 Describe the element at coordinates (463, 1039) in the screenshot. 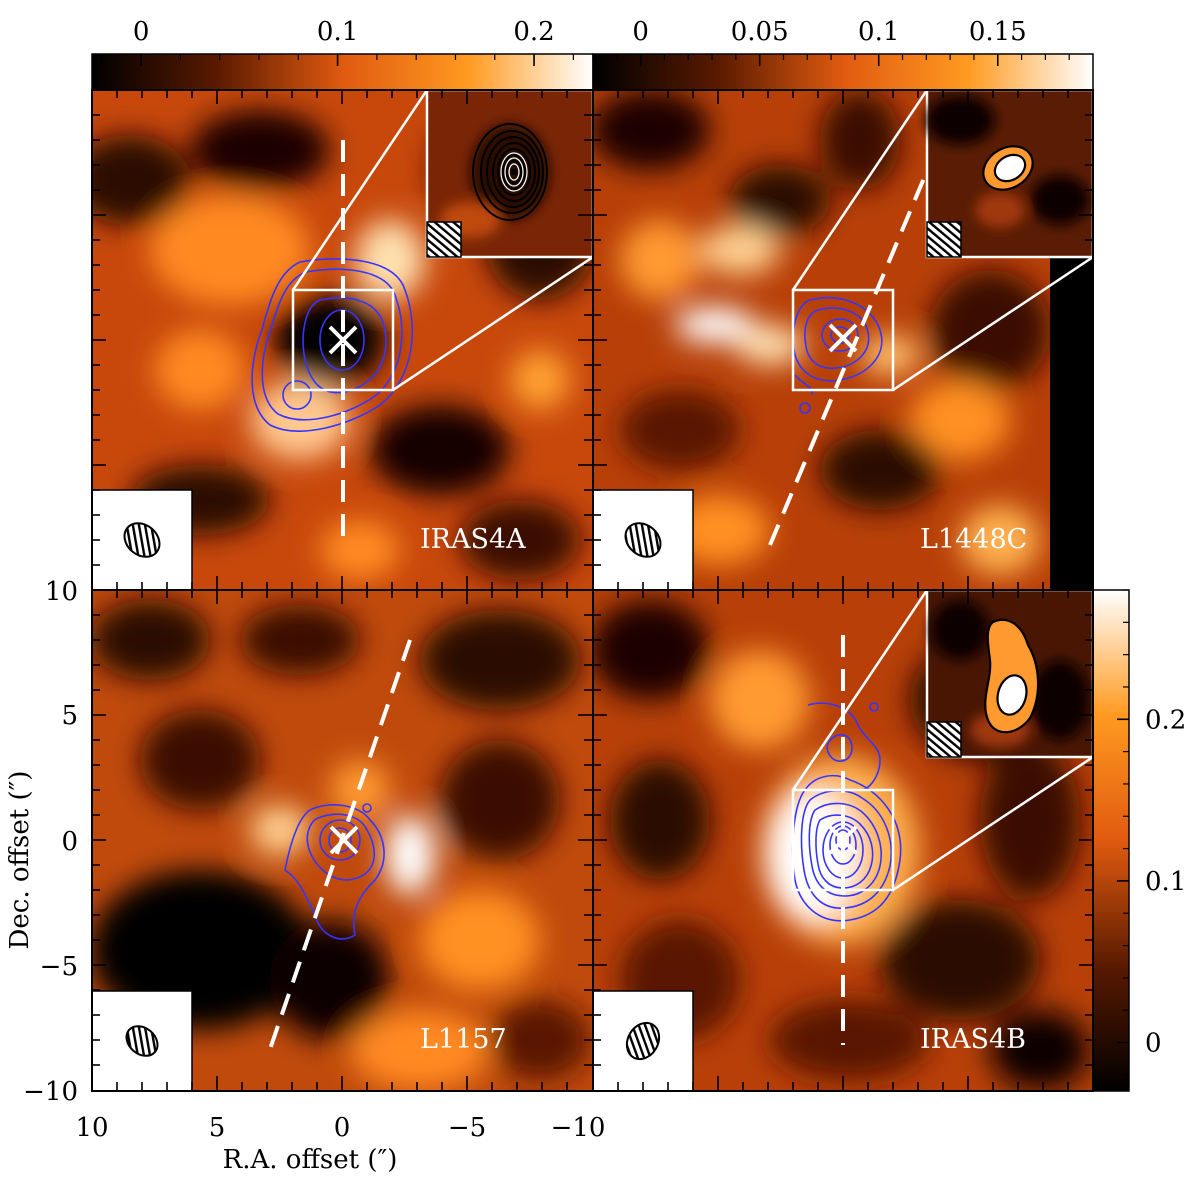

I see `source-label: L1157` at that location.